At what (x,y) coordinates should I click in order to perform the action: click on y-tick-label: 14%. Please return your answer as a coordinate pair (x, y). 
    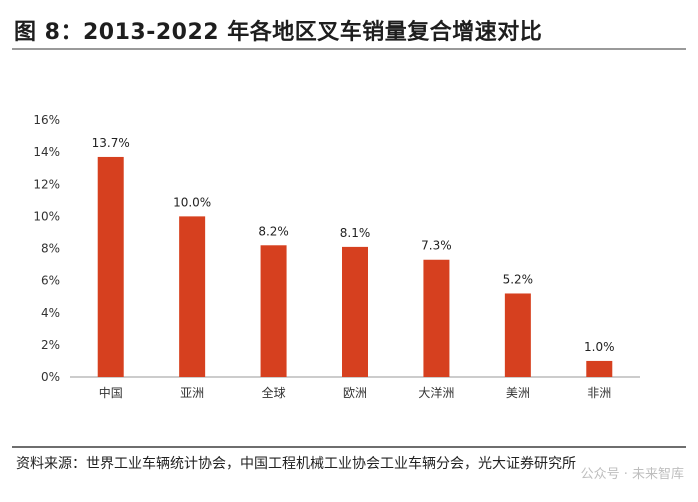
    Looking at the image, I should click on (46, 152).